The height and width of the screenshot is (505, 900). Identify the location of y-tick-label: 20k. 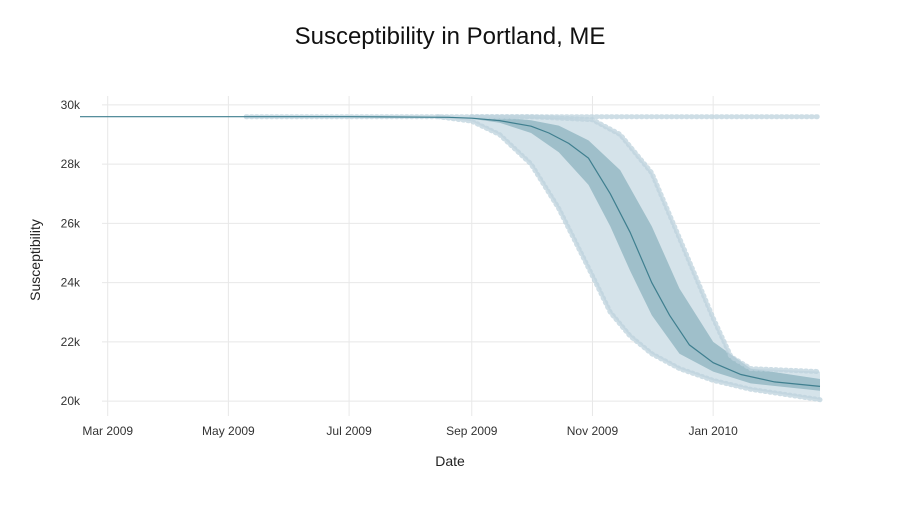
(71, 401).